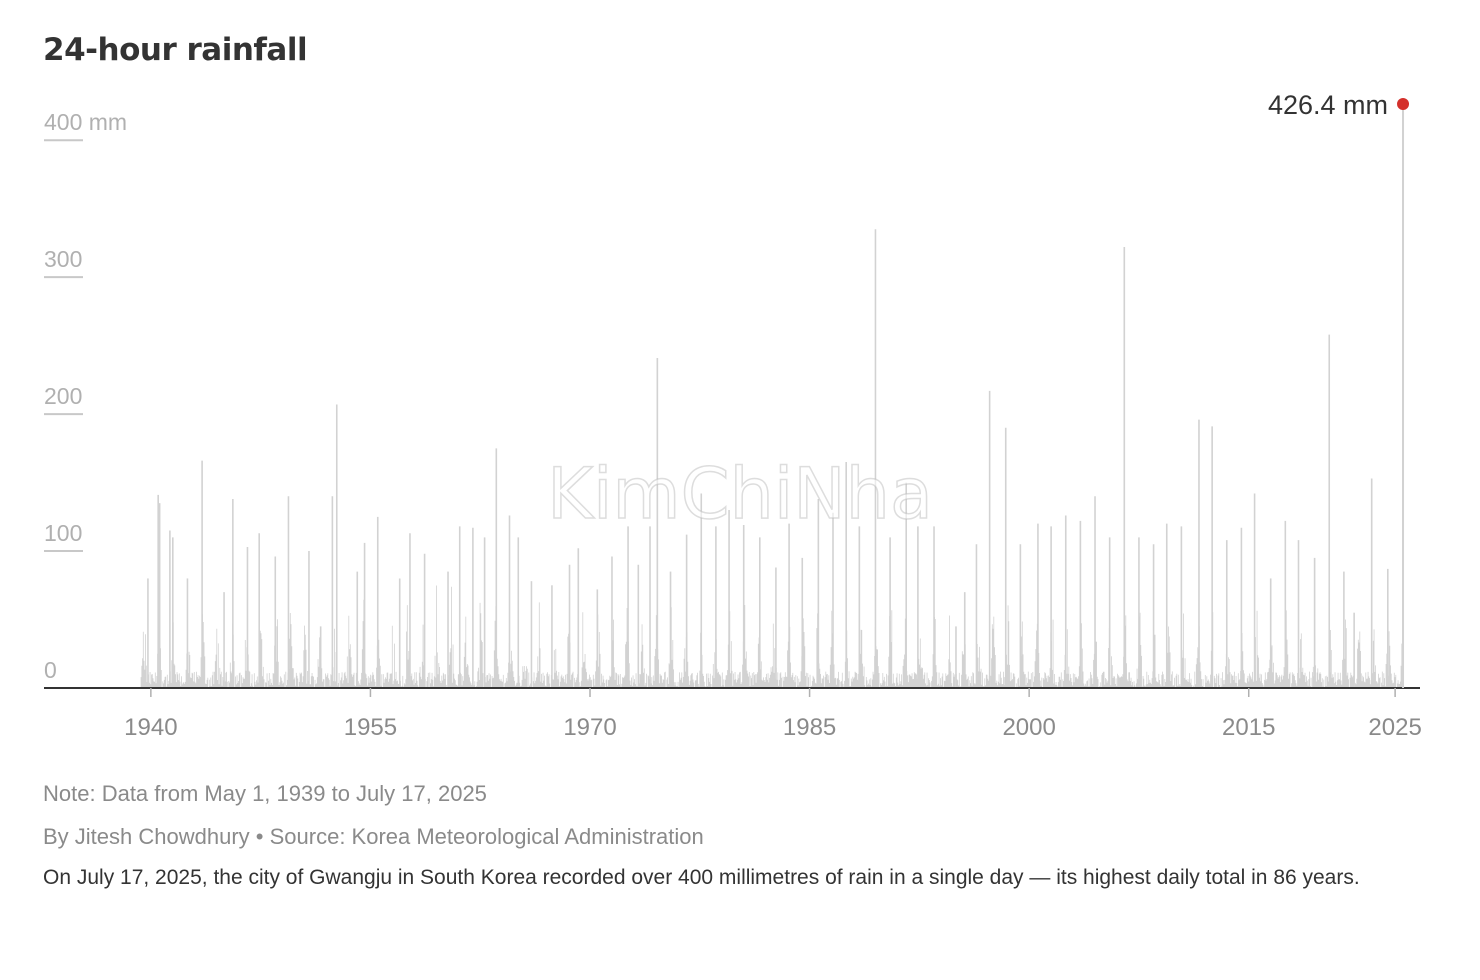  I want to click on y-tick-label: 400 mm, so click(85, 122).